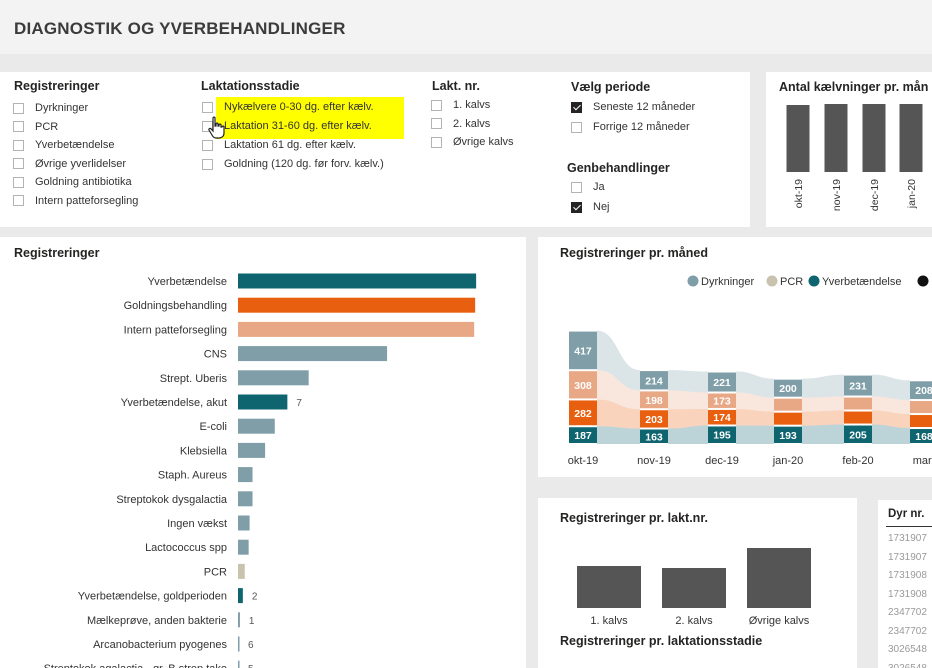 This screenshot has height=668, width=932. What do you see at coordinates (609, 621) in the screenshot?
I see `lakt-tick-label: 1. kalvs` at bounding box center [609, 621].